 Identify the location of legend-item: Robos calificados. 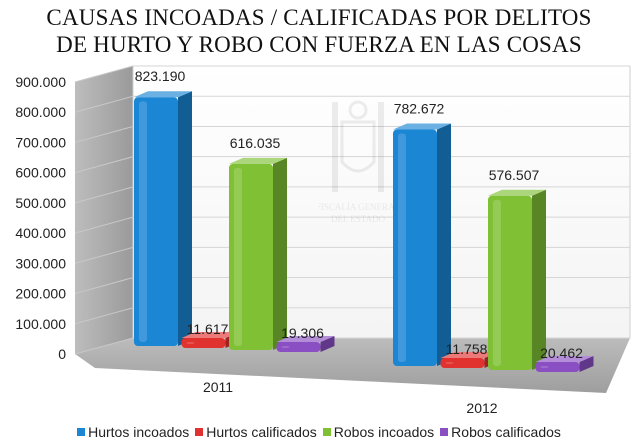
(500, 432).